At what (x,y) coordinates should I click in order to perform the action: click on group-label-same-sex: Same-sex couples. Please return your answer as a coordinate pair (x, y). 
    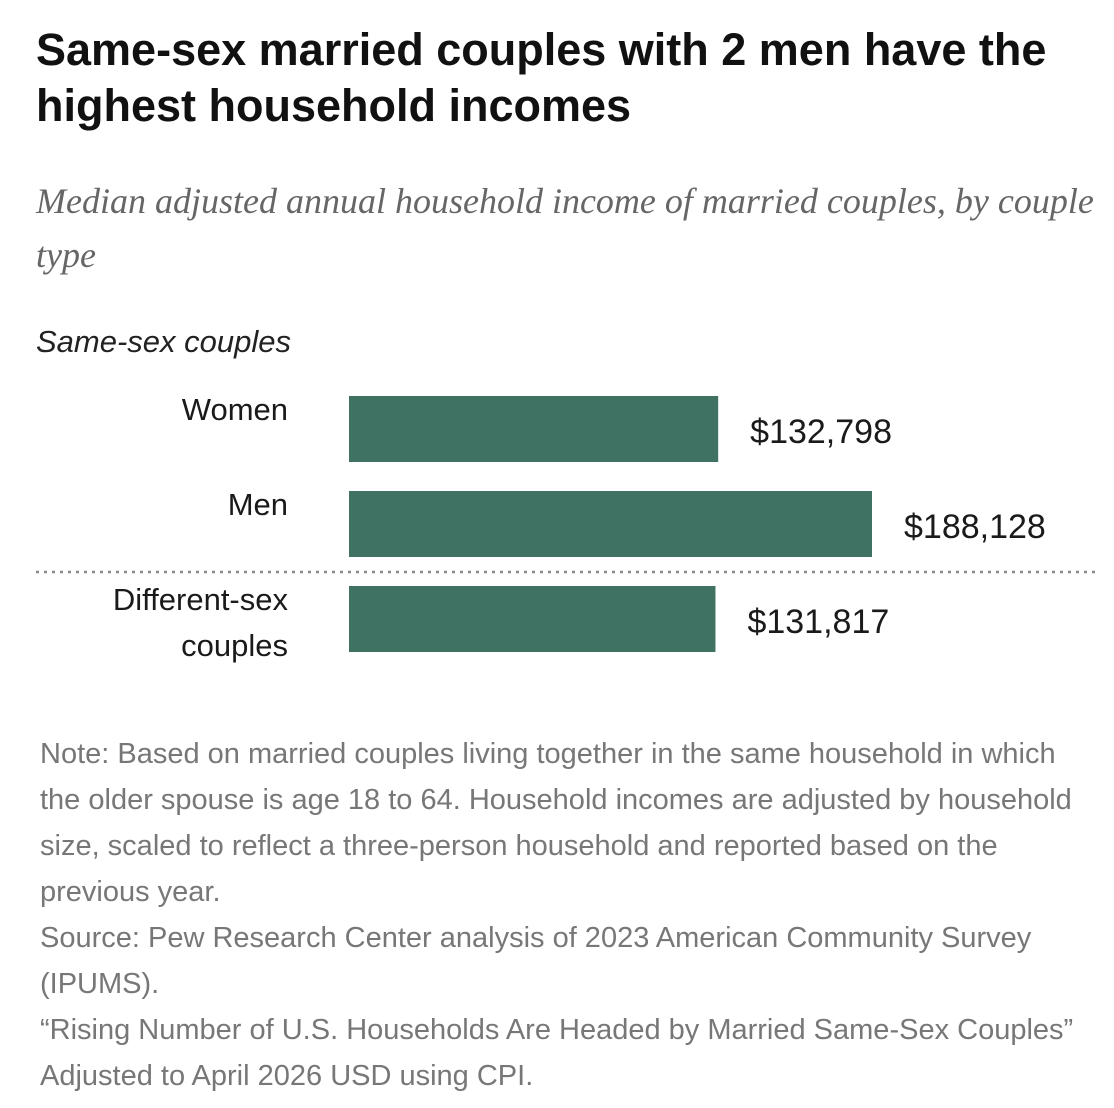
    Looking at the image, I should click on (164, 341).